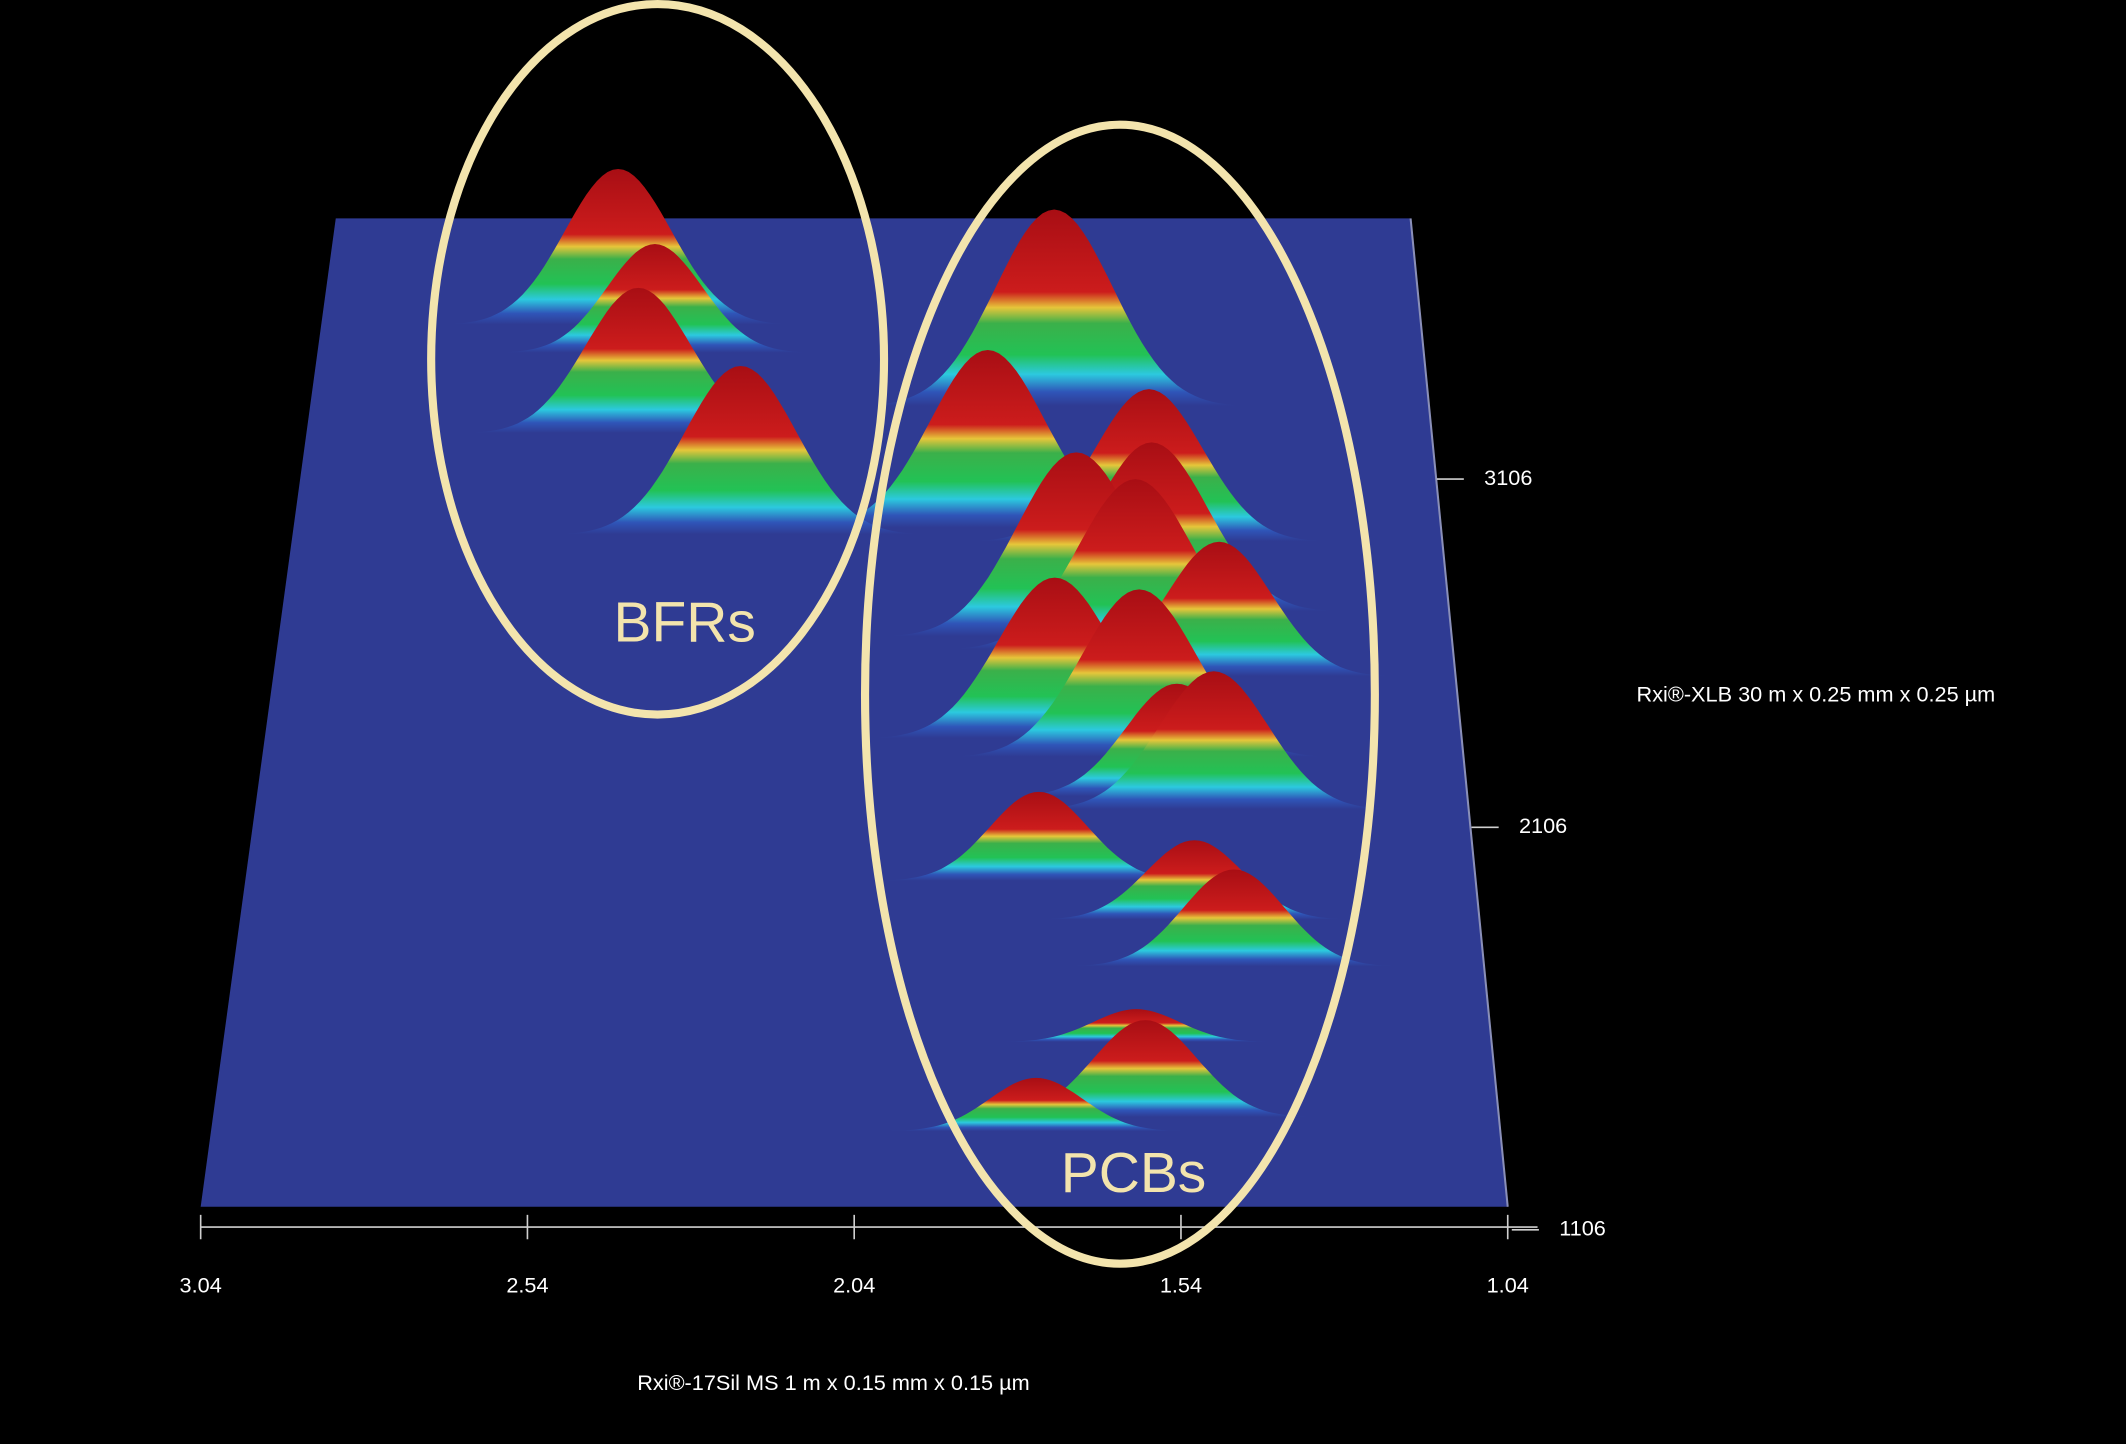  Describe the element at coordinates (1134, 1173) in the screenshot. I see `annotation: PCBs` at that location.